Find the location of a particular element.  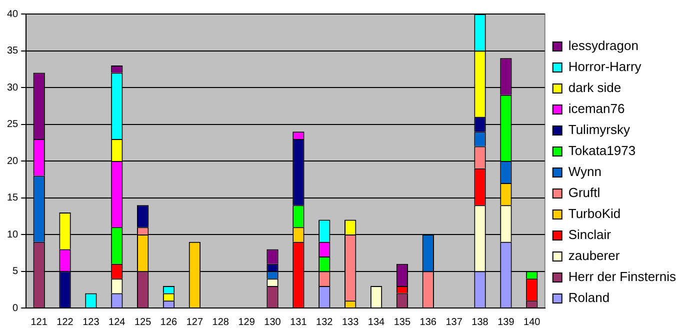

legend-label: Herr der Finsternis is located at coordinates (622, 276).